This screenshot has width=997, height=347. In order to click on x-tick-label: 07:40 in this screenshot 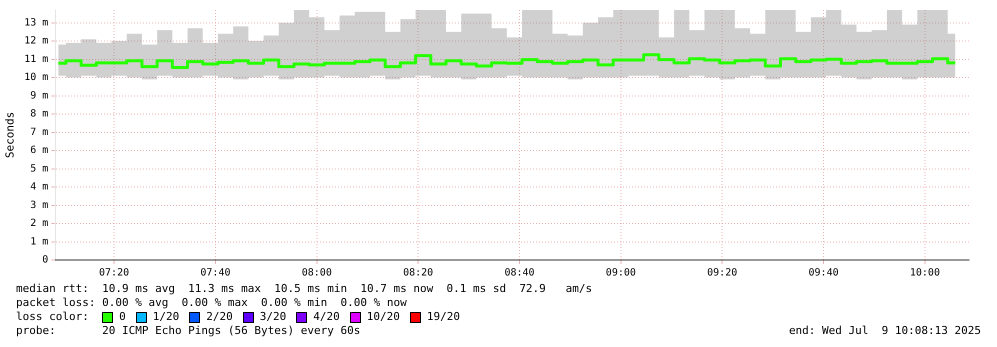, I will do `click(215, 273)`.